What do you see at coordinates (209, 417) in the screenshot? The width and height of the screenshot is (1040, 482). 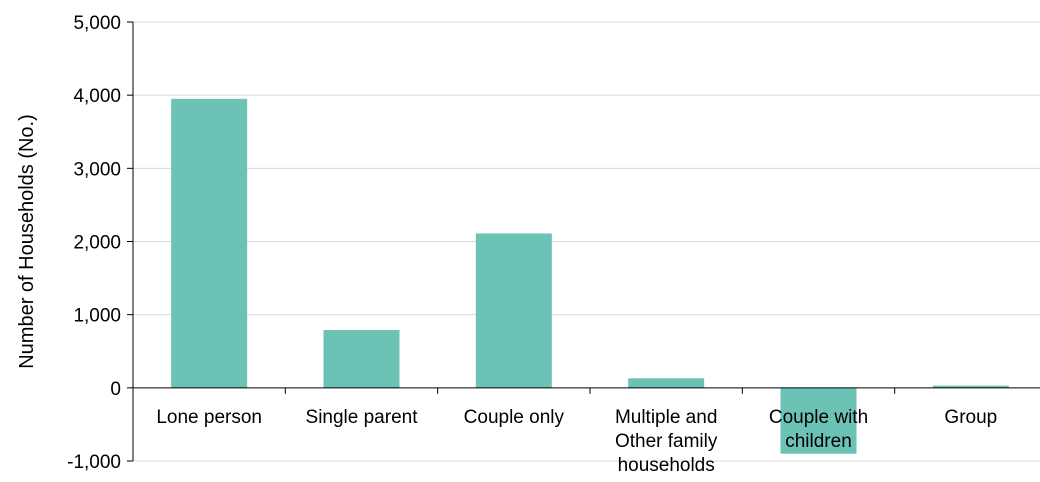 I see `x-tick-label: Lone person` at bounding box center [209, 417].